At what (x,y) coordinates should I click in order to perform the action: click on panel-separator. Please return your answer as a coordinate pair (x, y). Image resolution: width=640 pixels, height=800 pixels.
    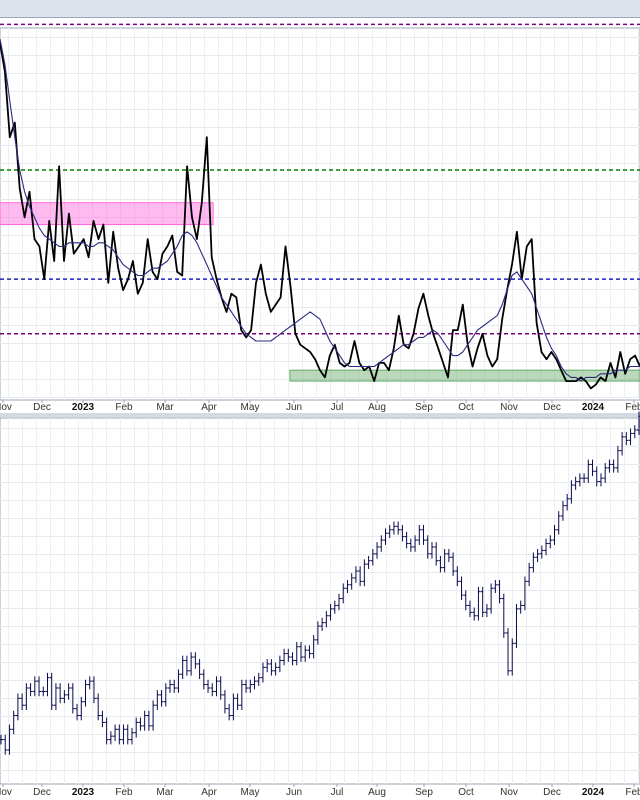
    Looking at the image, I should click on (320, 415).